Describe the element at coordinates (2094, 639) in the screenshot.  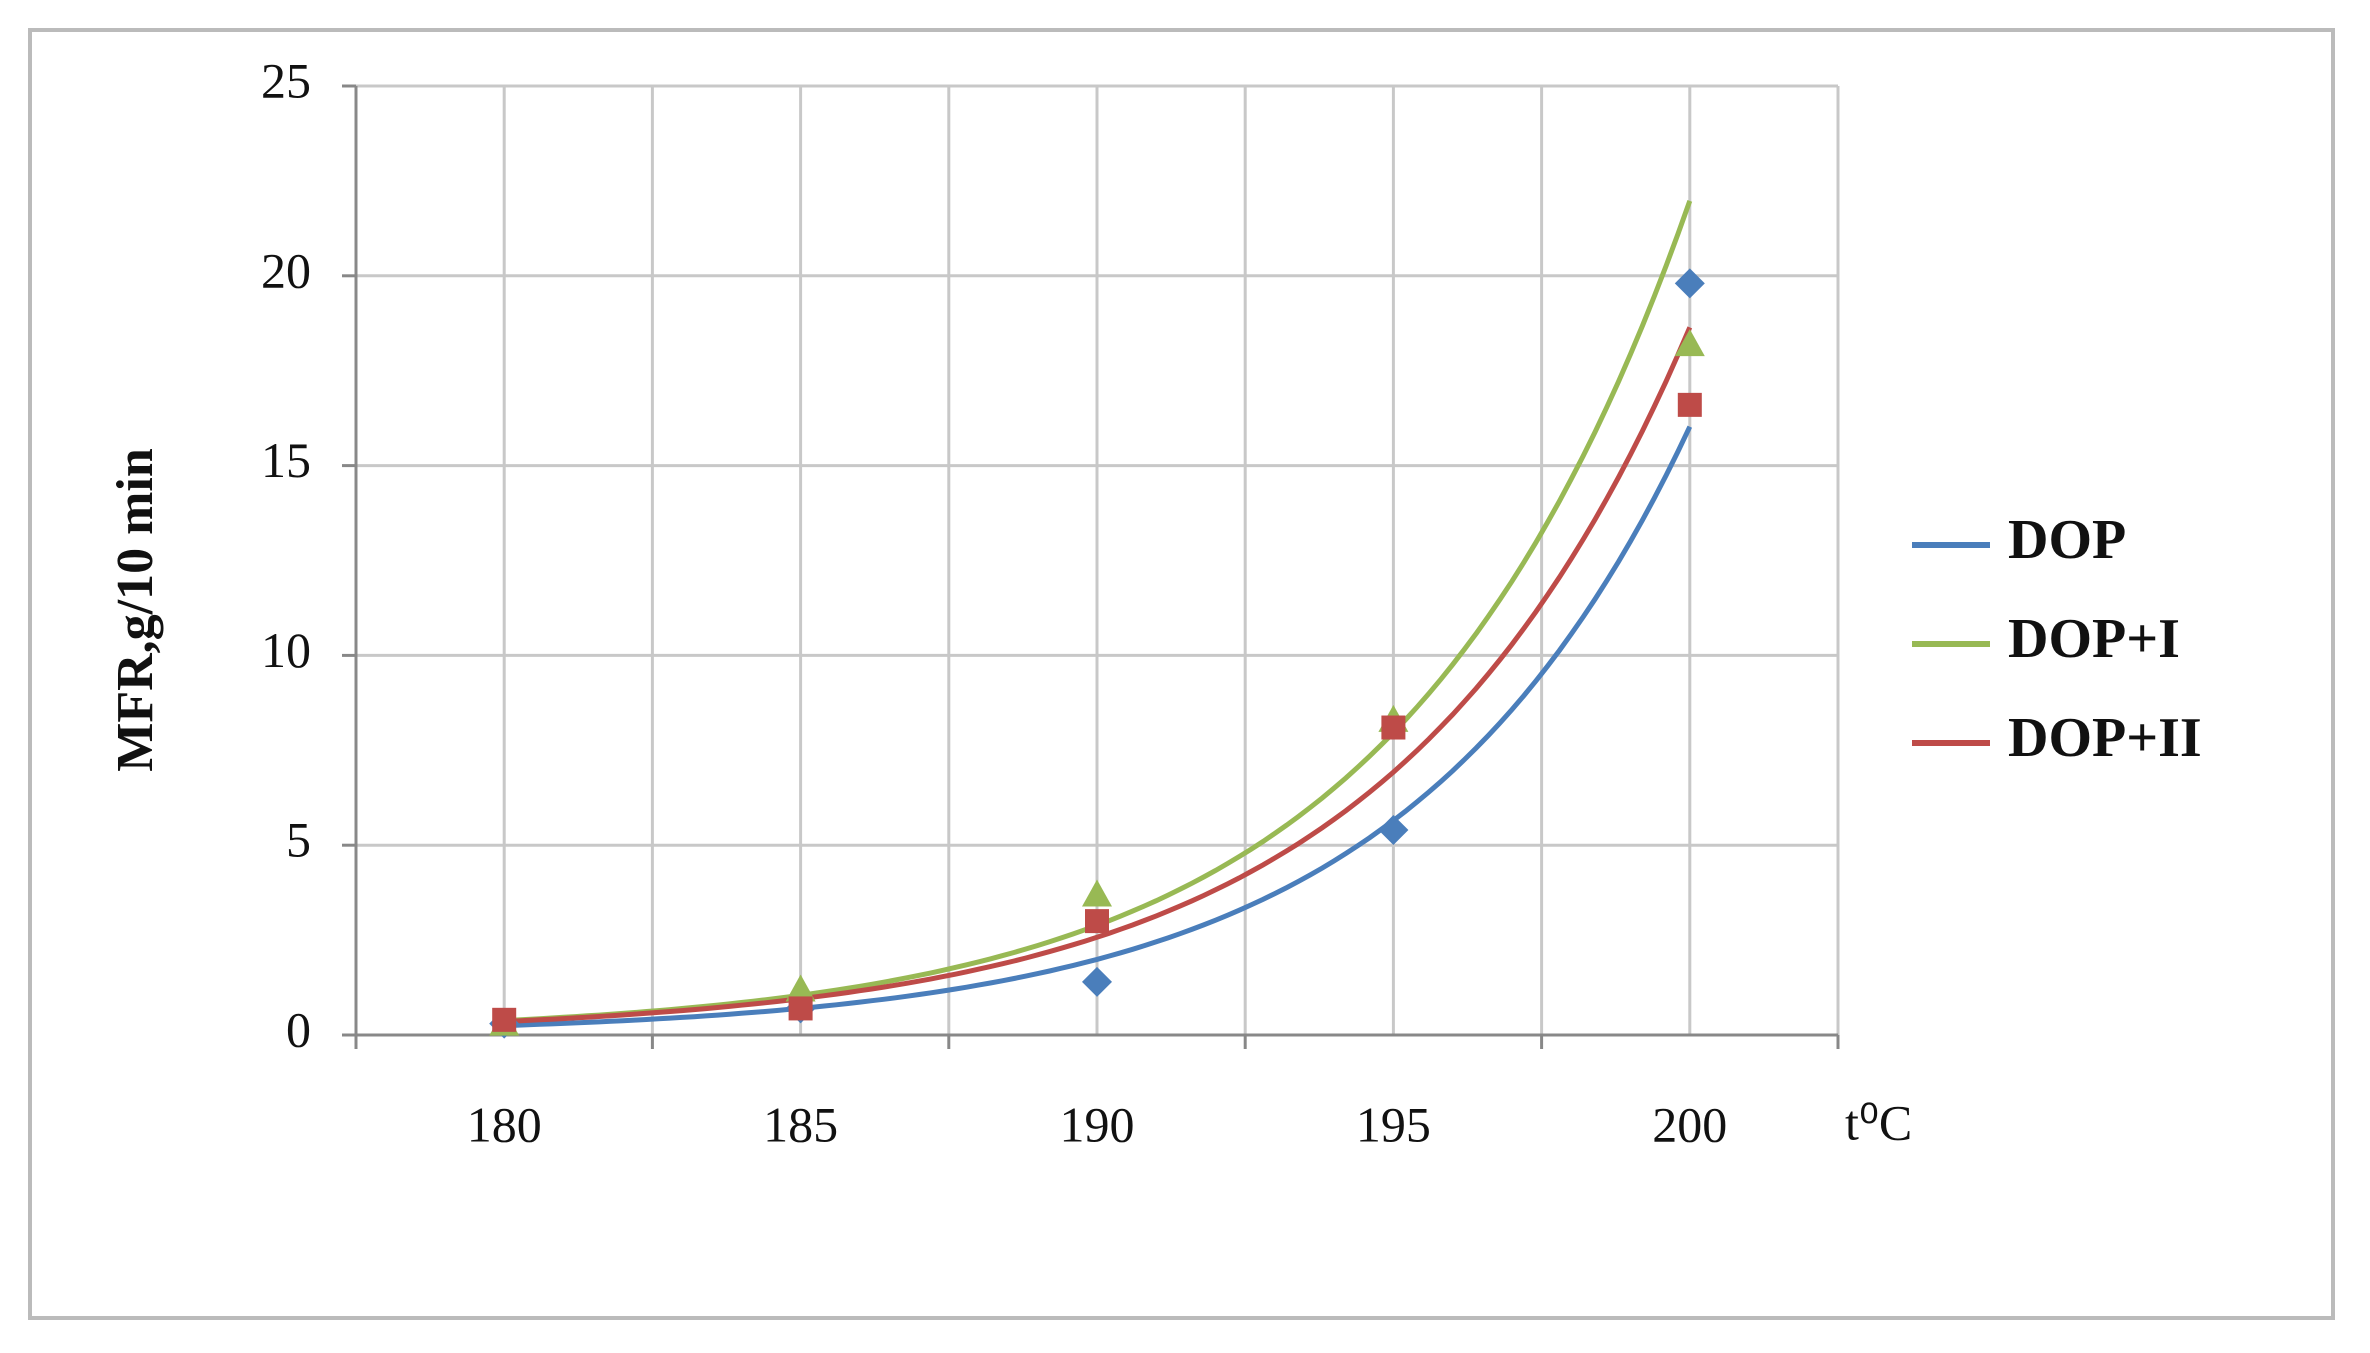
I see `legend-label: DOP+I` at that location.